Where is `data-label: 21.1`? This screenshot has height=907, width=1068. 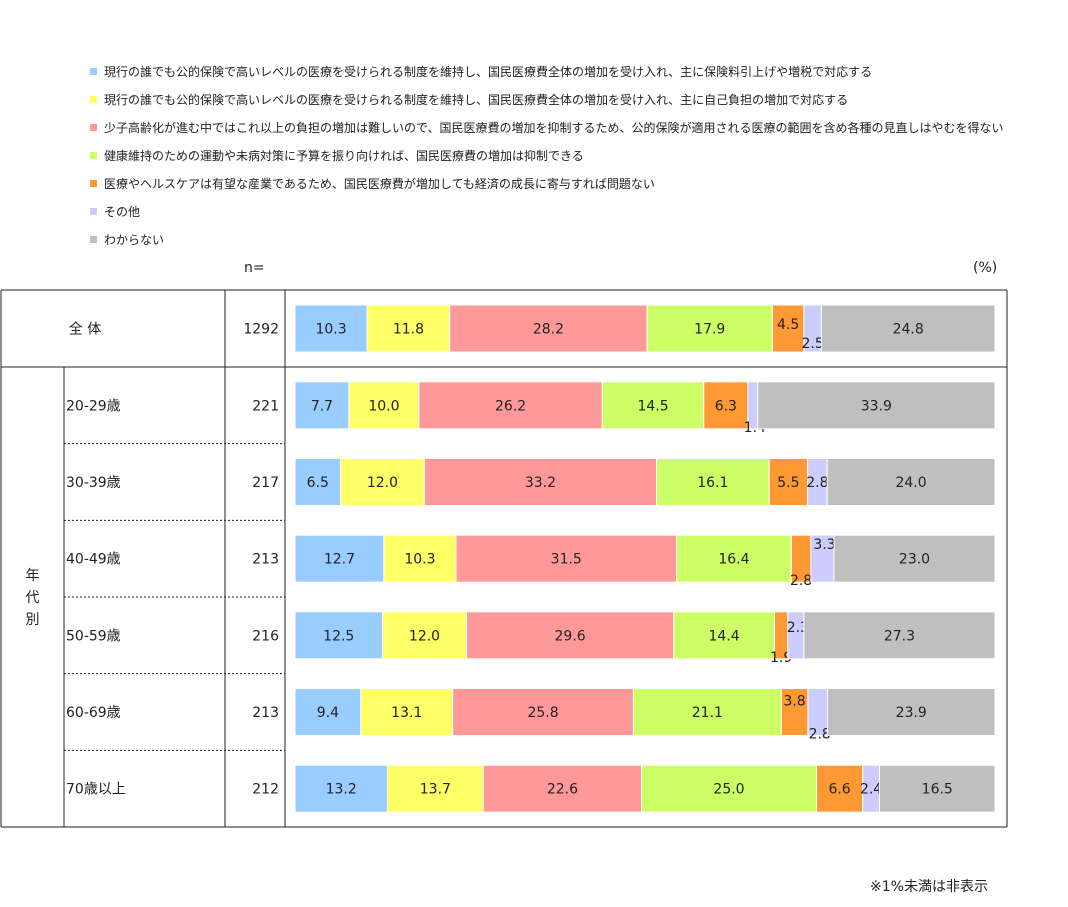
data-label: 21.1 is located at coordinates (707, 713).